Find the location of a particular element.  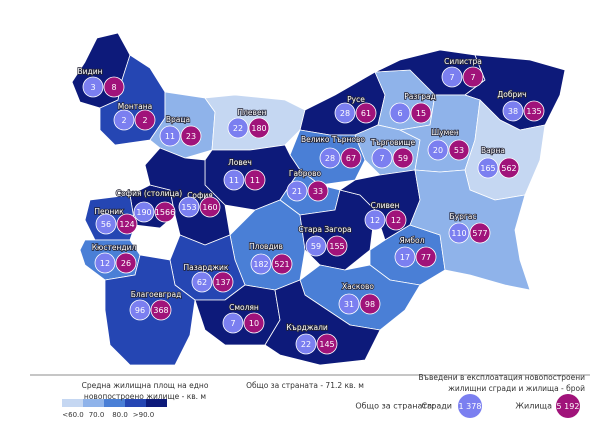

legend-swatch is located at coordinates (114, 403).